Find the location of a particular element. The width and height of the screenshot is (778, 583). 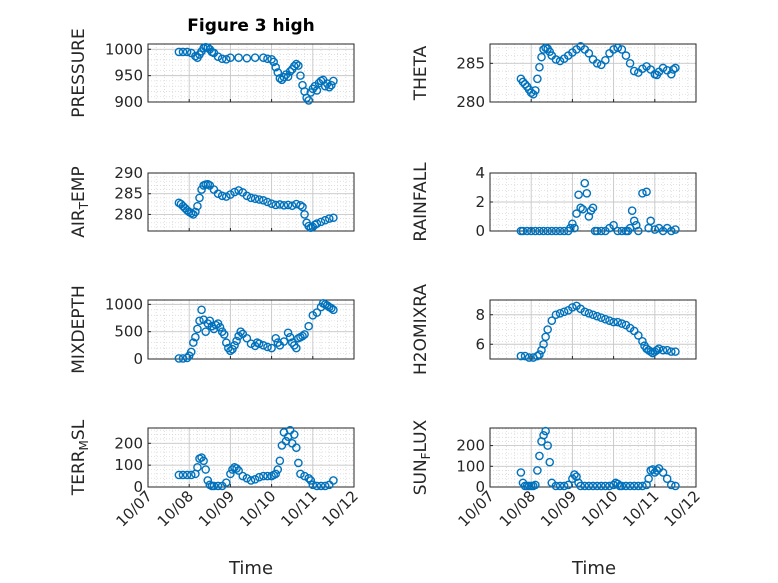

y-tick-label: 1000 is located at coordinates (124, 304).